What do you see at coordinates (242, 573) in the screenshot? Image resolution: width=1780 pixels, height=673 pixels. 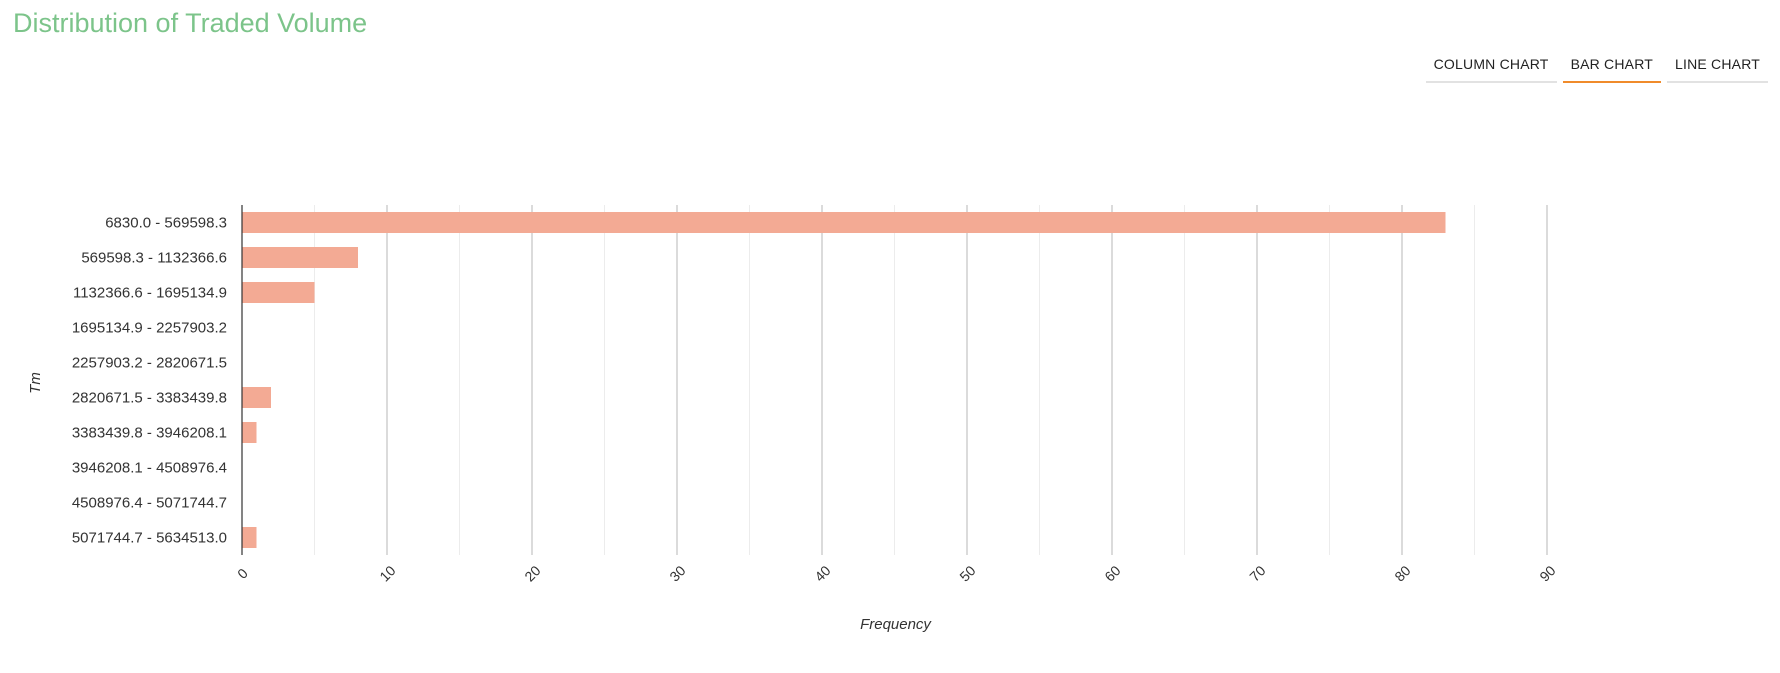 I see `x-tick-label: 0` at bounding box center [242, 573].